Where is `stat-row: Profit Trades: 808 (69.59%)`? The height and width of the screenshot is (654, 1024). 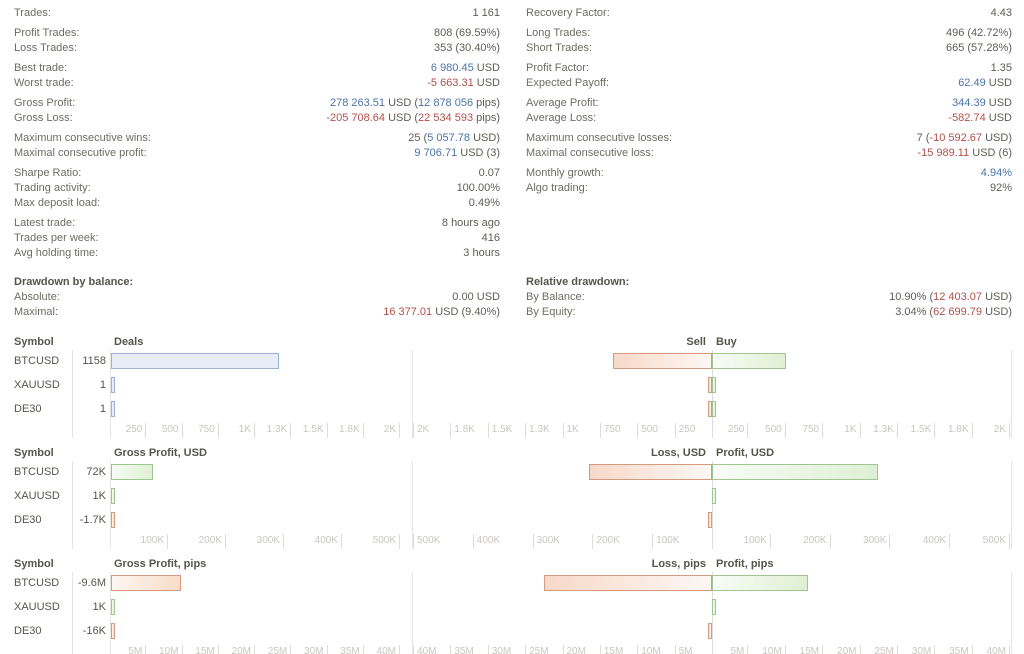 stat-row: Profit Trades: 808 (69.59%) is located at coordinates (257, 33).